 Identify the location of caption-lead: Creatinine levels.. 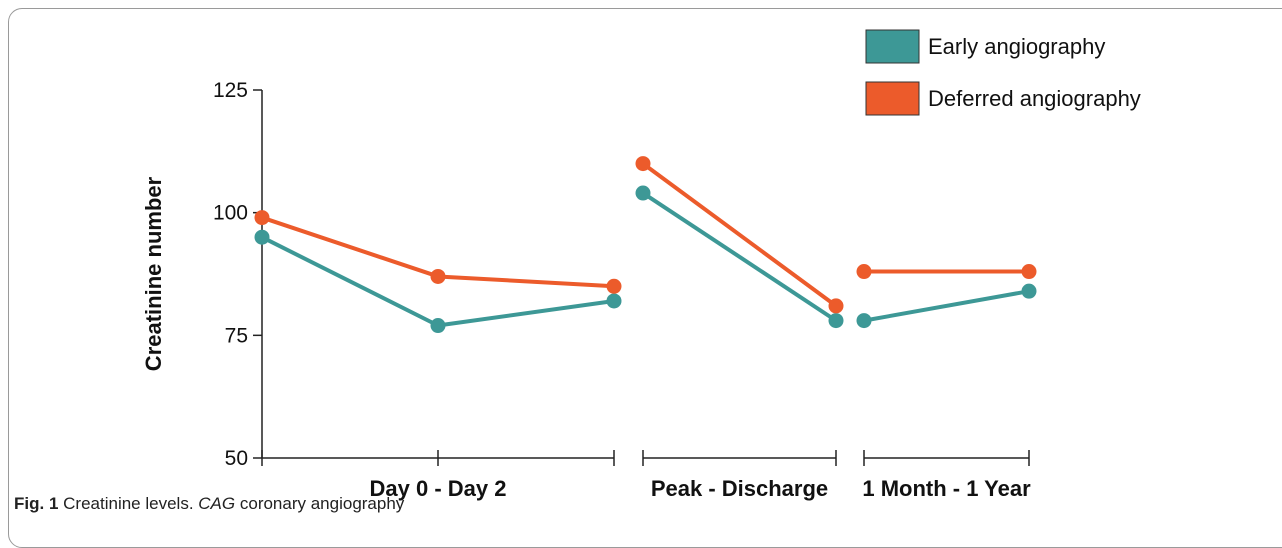
(128, 503).